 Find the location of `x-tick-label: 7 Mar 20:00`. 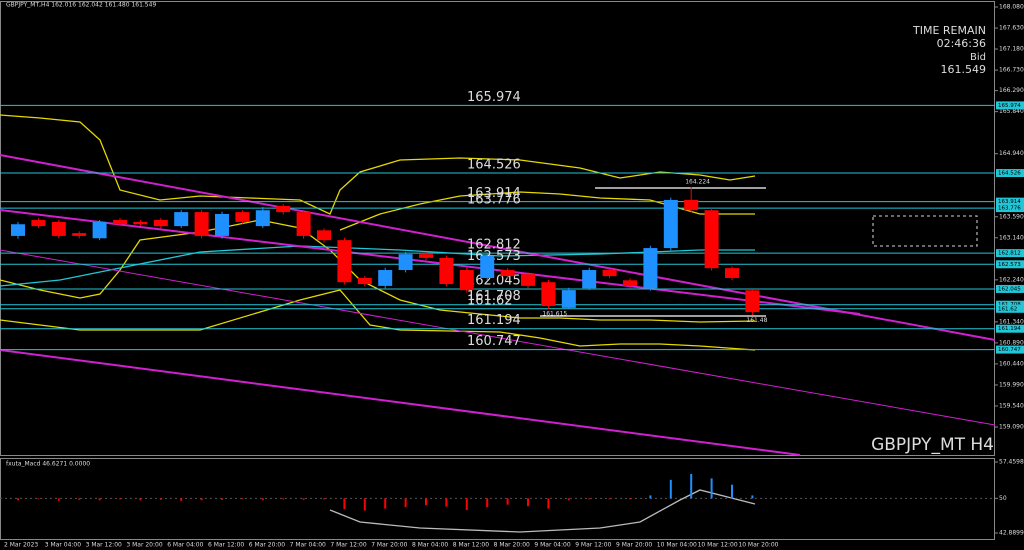

x-tick-label: 7 Mar 20:00 is located at coordinates (389, 545).